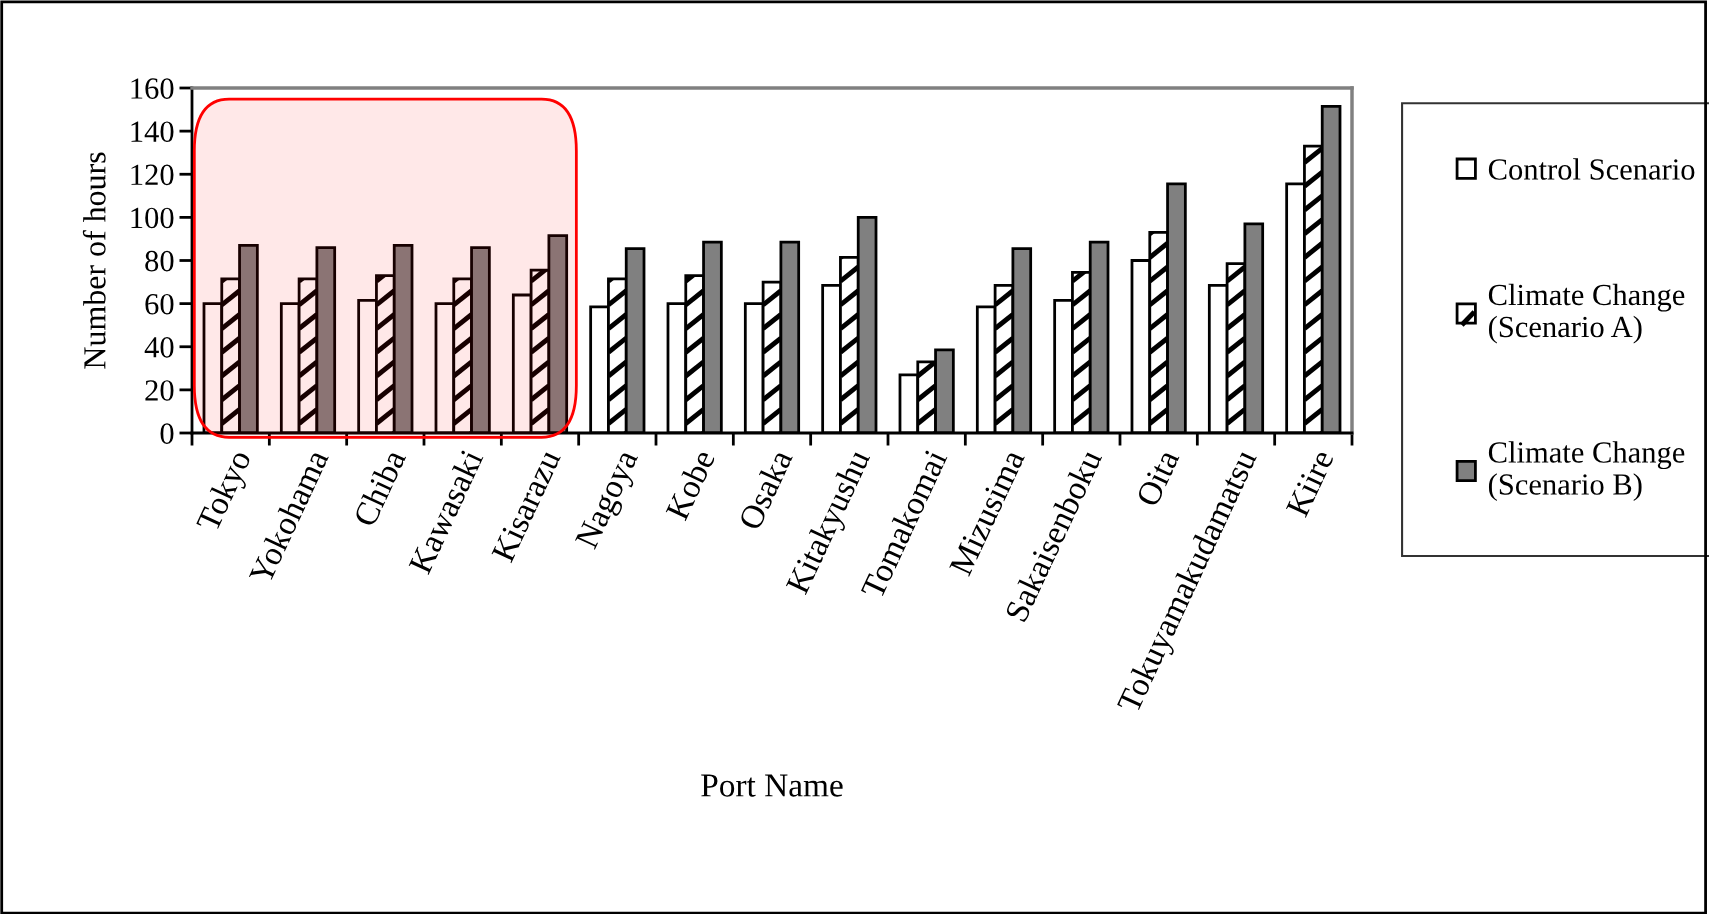 Image resolution: width=1709 pixels, height=914 pixels. Describe the element at coordinates (167, 433) in the screenshot. I see `y-tick-label: 0` at that location.